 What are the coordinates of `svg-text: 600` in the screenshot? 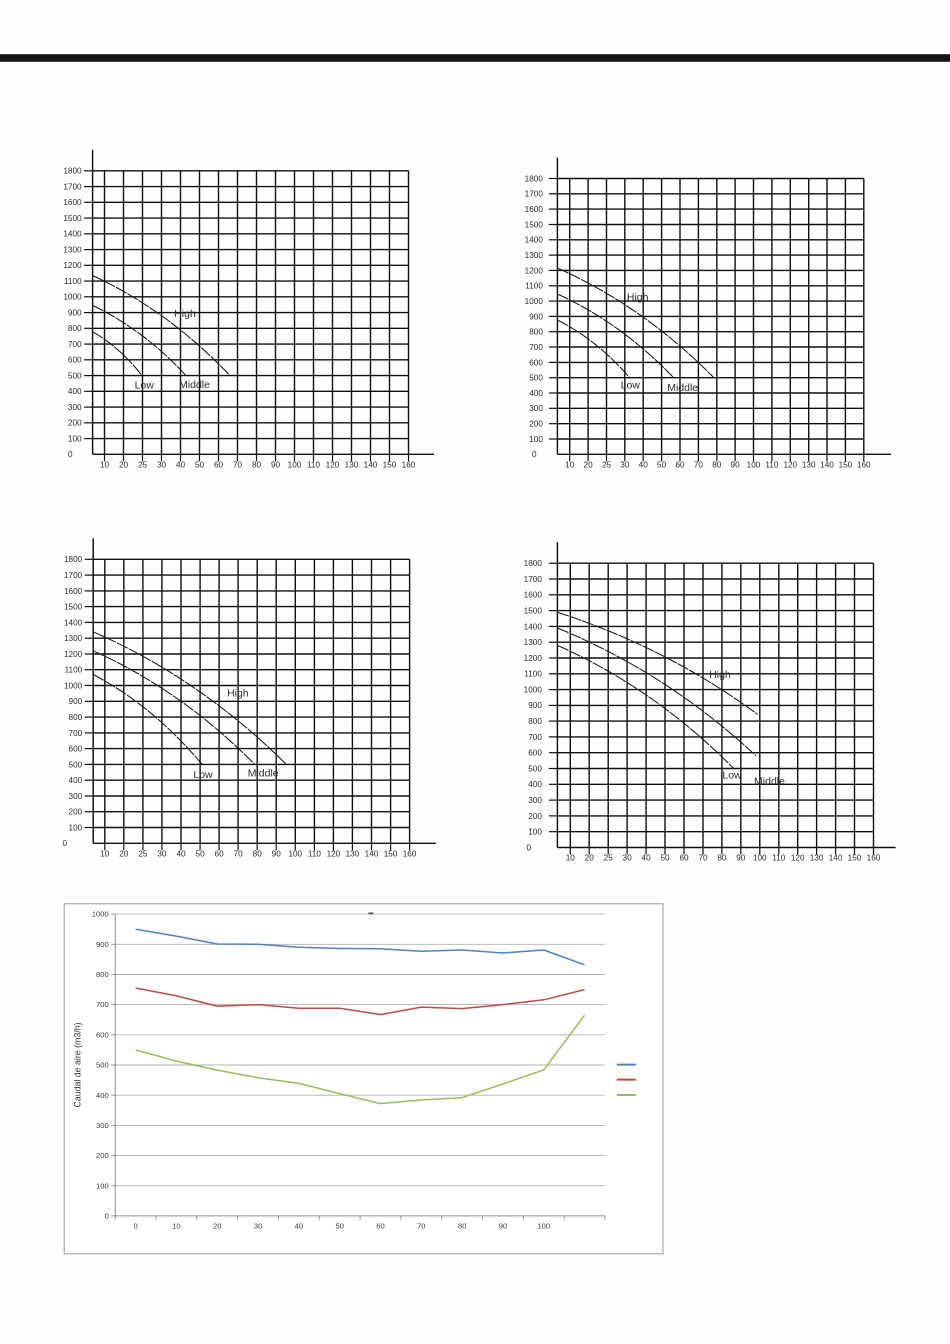 It's located at (76, 749).